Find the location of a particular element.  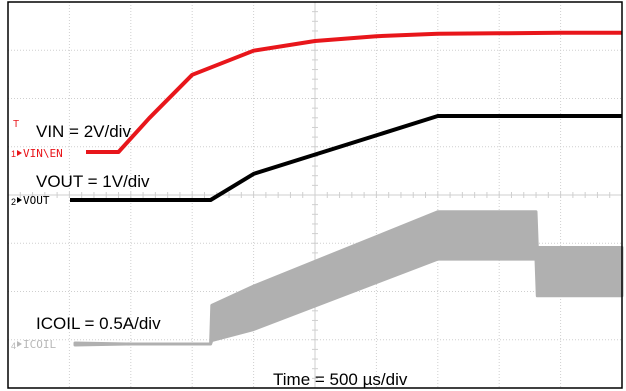

ch2-name: VOUT is located at coordinates (36, 200).